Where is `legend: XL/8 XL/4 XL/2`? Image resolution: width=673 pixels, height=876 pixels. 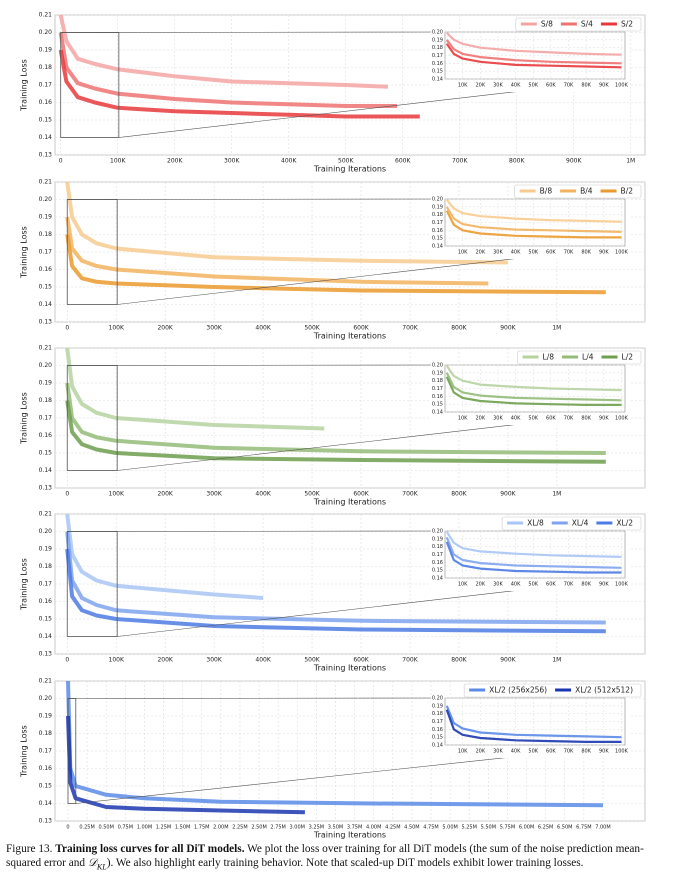 legend: XL/8 XL/4 XL/2 is located at coordinates (571, 523).